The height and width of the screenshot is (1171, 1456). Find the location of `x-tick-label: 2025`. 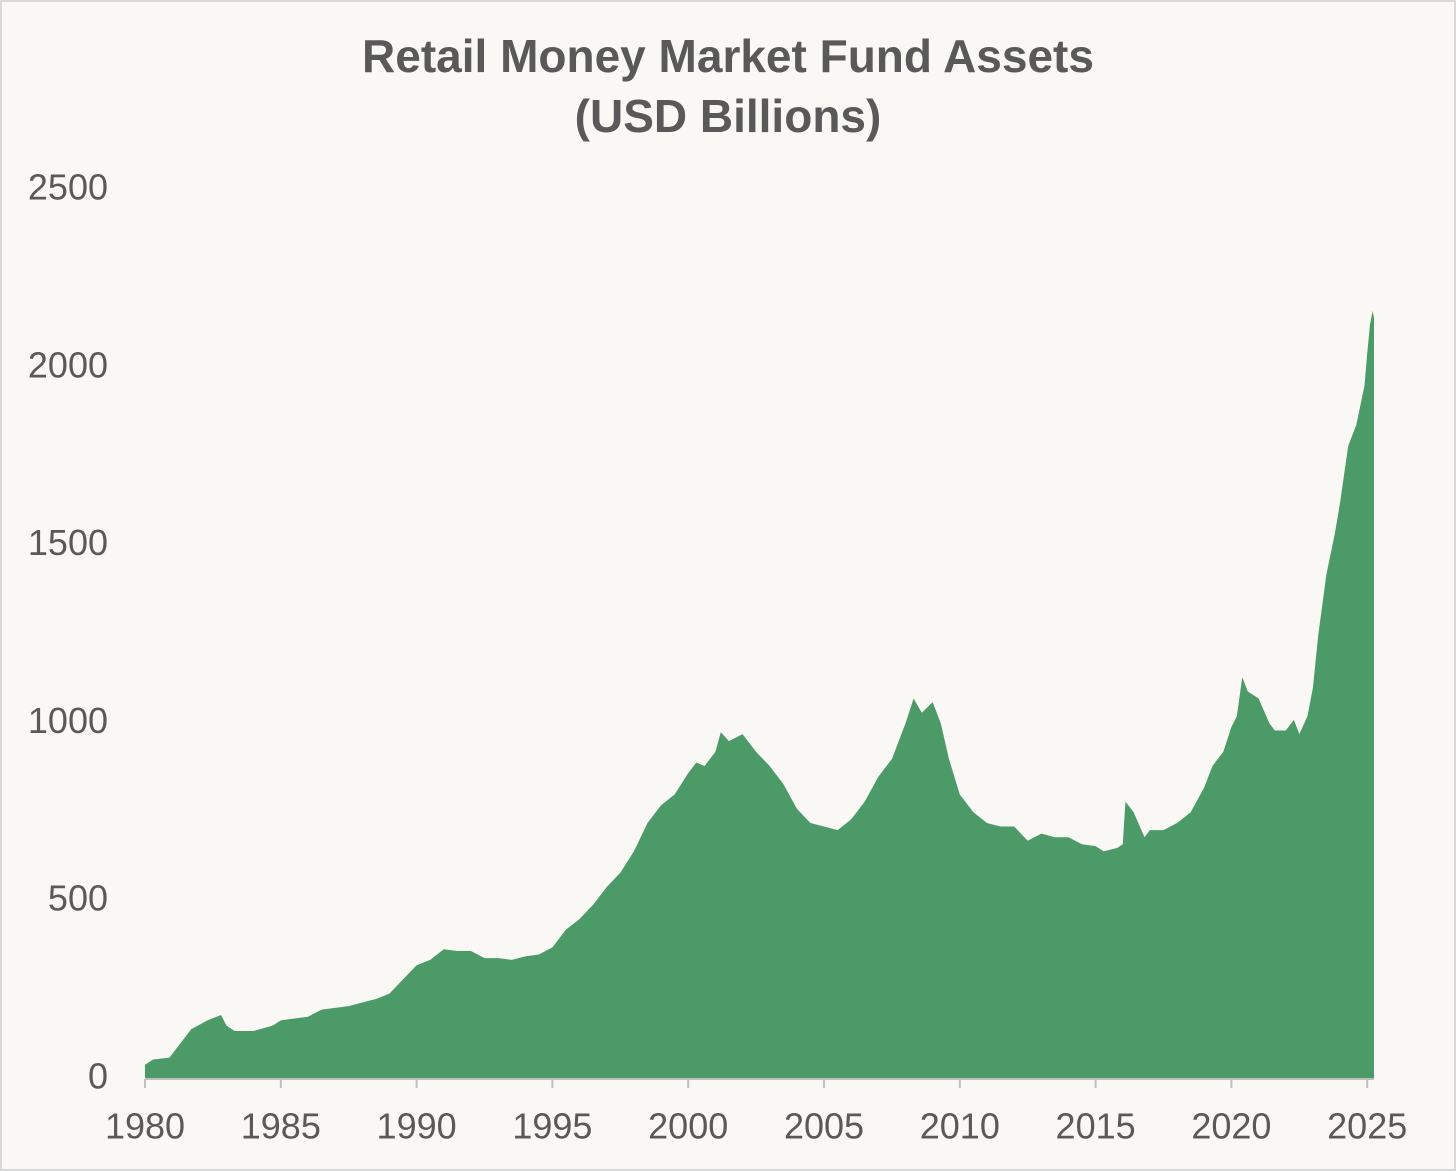

x-tick-label: 2025 is located at coordinates (1367, 1126).